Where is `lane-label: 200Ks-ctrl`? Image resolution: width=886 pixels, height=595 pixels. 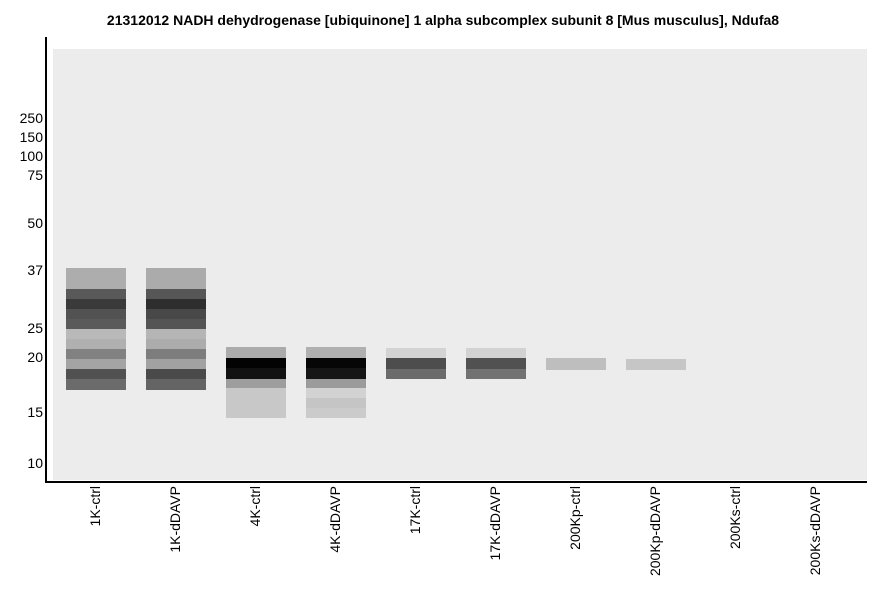 lane-label: 200Ks-ctrl is located at coordinates (735, 518).